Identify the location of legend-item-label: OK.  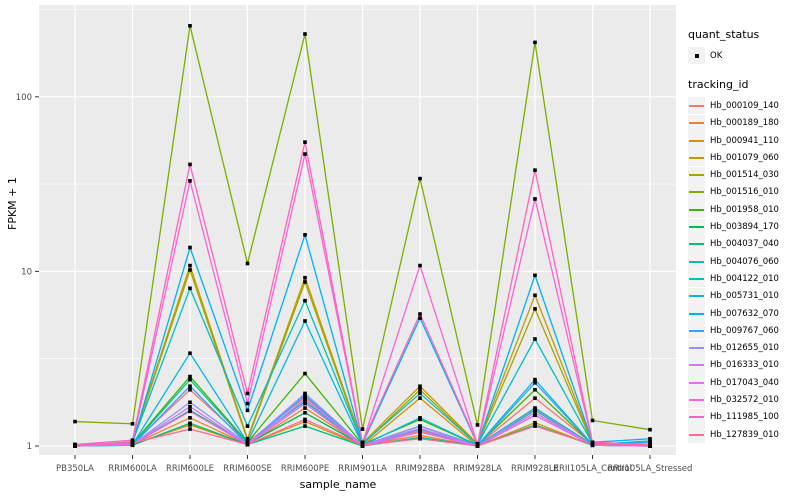
(716, 55).